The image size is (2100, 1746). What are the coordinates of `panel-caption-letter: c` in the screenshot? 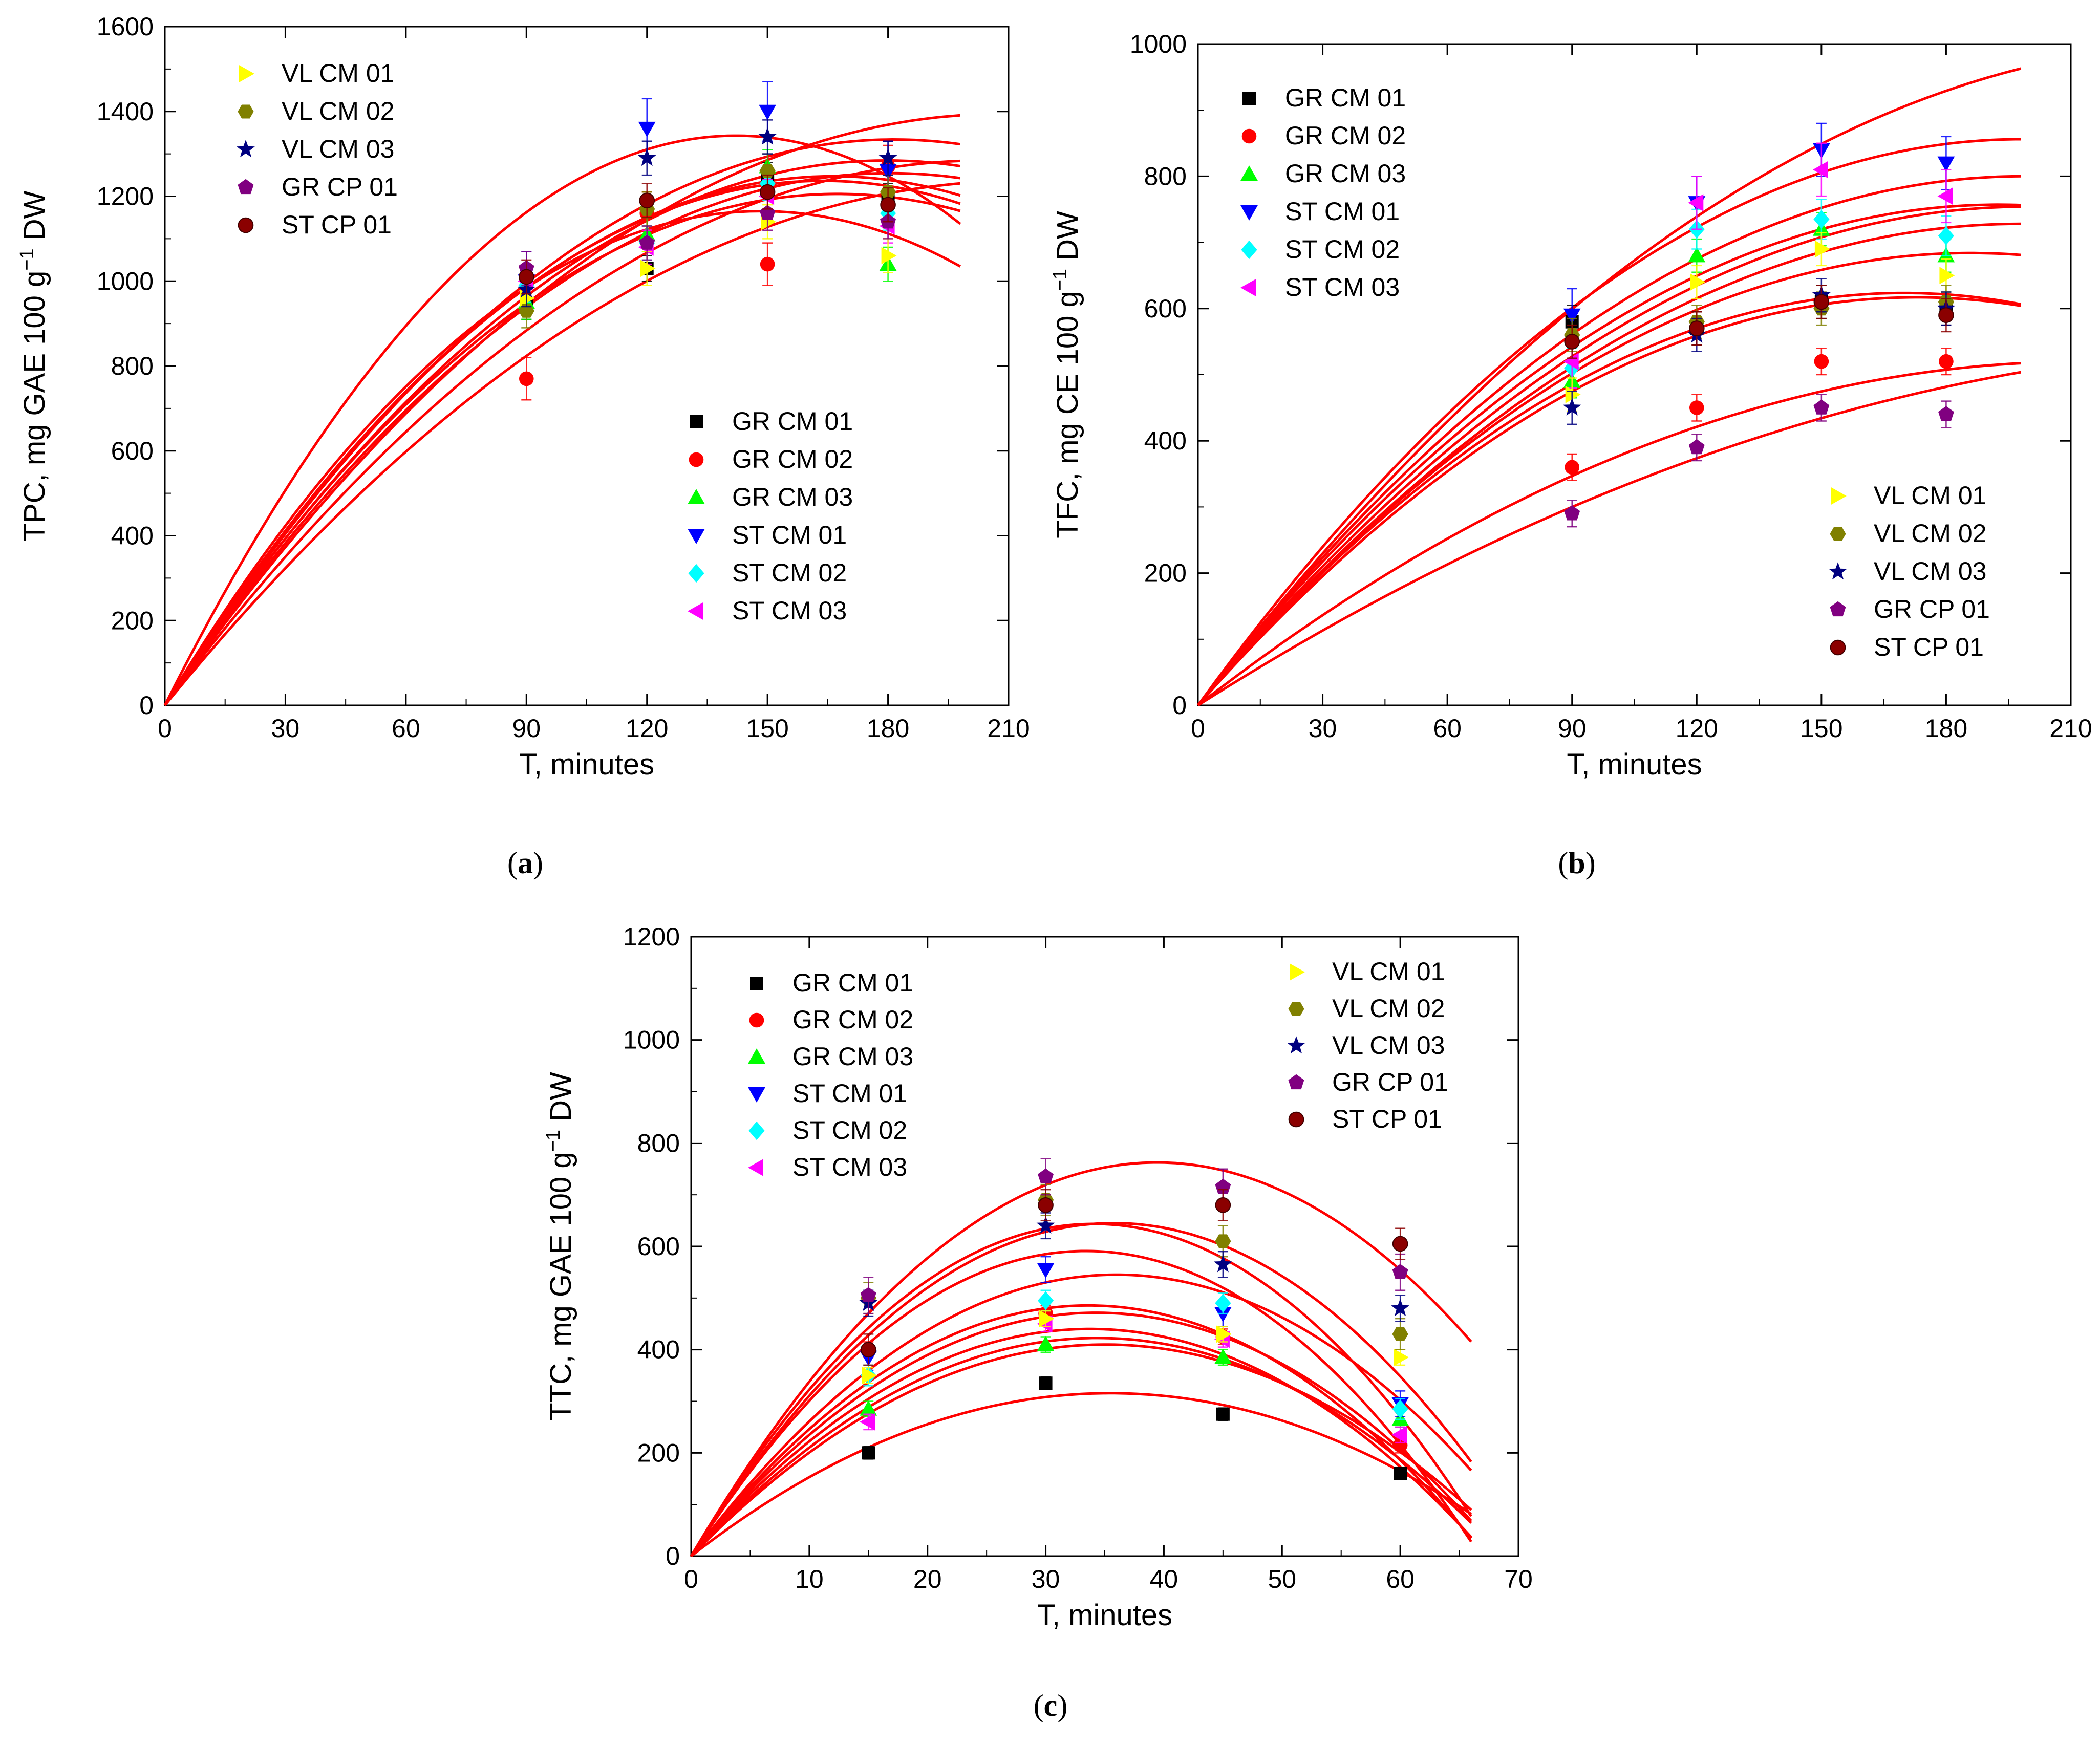 It's located at (1051, 1705).